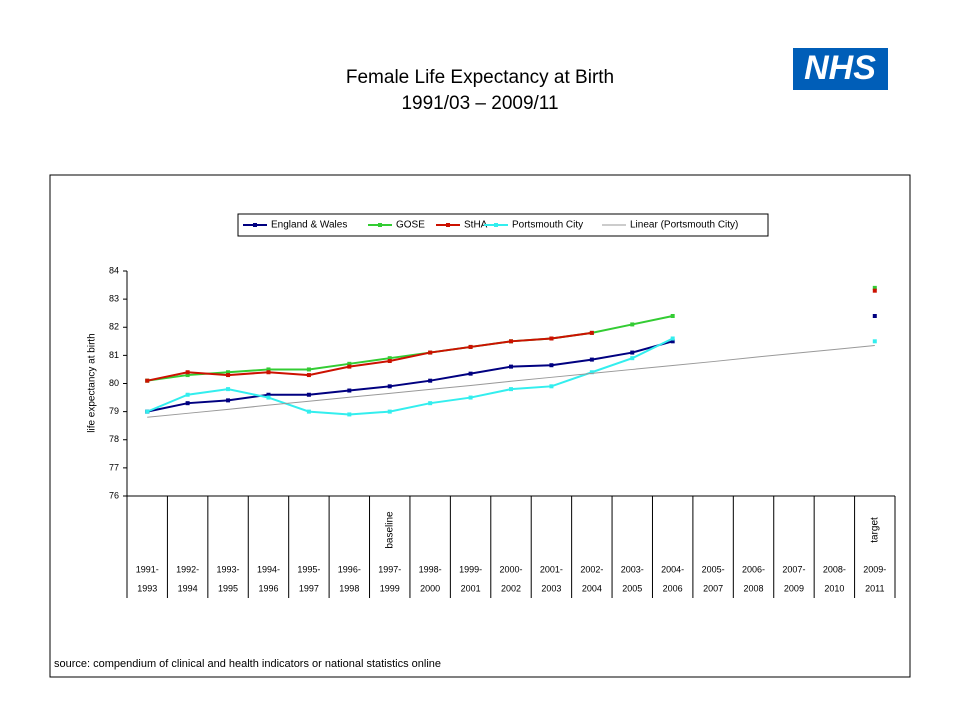  Describe the element at coordinates (228, 569) in the screenshot. I see `x-tick-label: 1993-` at that location.